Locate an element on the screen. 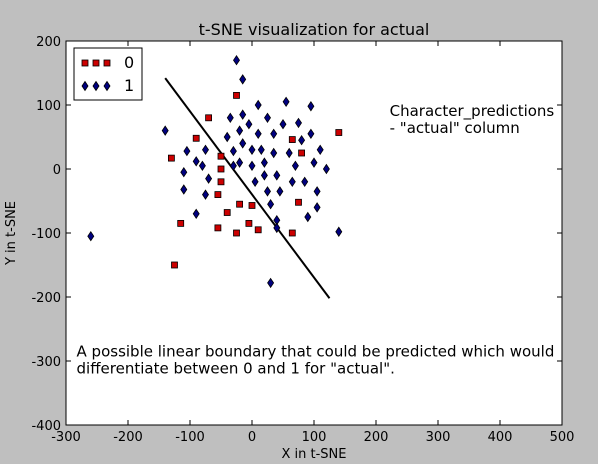 The image size is (598, 464). y-tick-label: 0 is located at coordinates (57, 170).